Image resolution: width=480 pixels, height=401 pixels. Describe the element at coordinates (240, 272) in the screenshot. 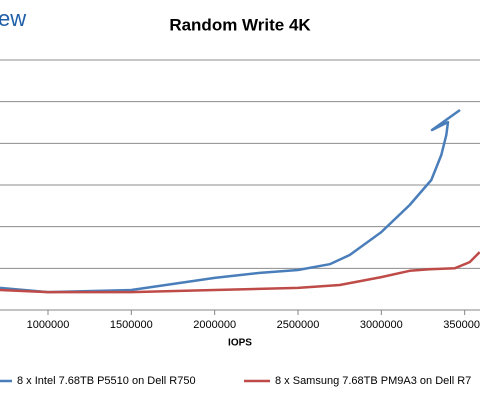

I see `series-line` at that location.